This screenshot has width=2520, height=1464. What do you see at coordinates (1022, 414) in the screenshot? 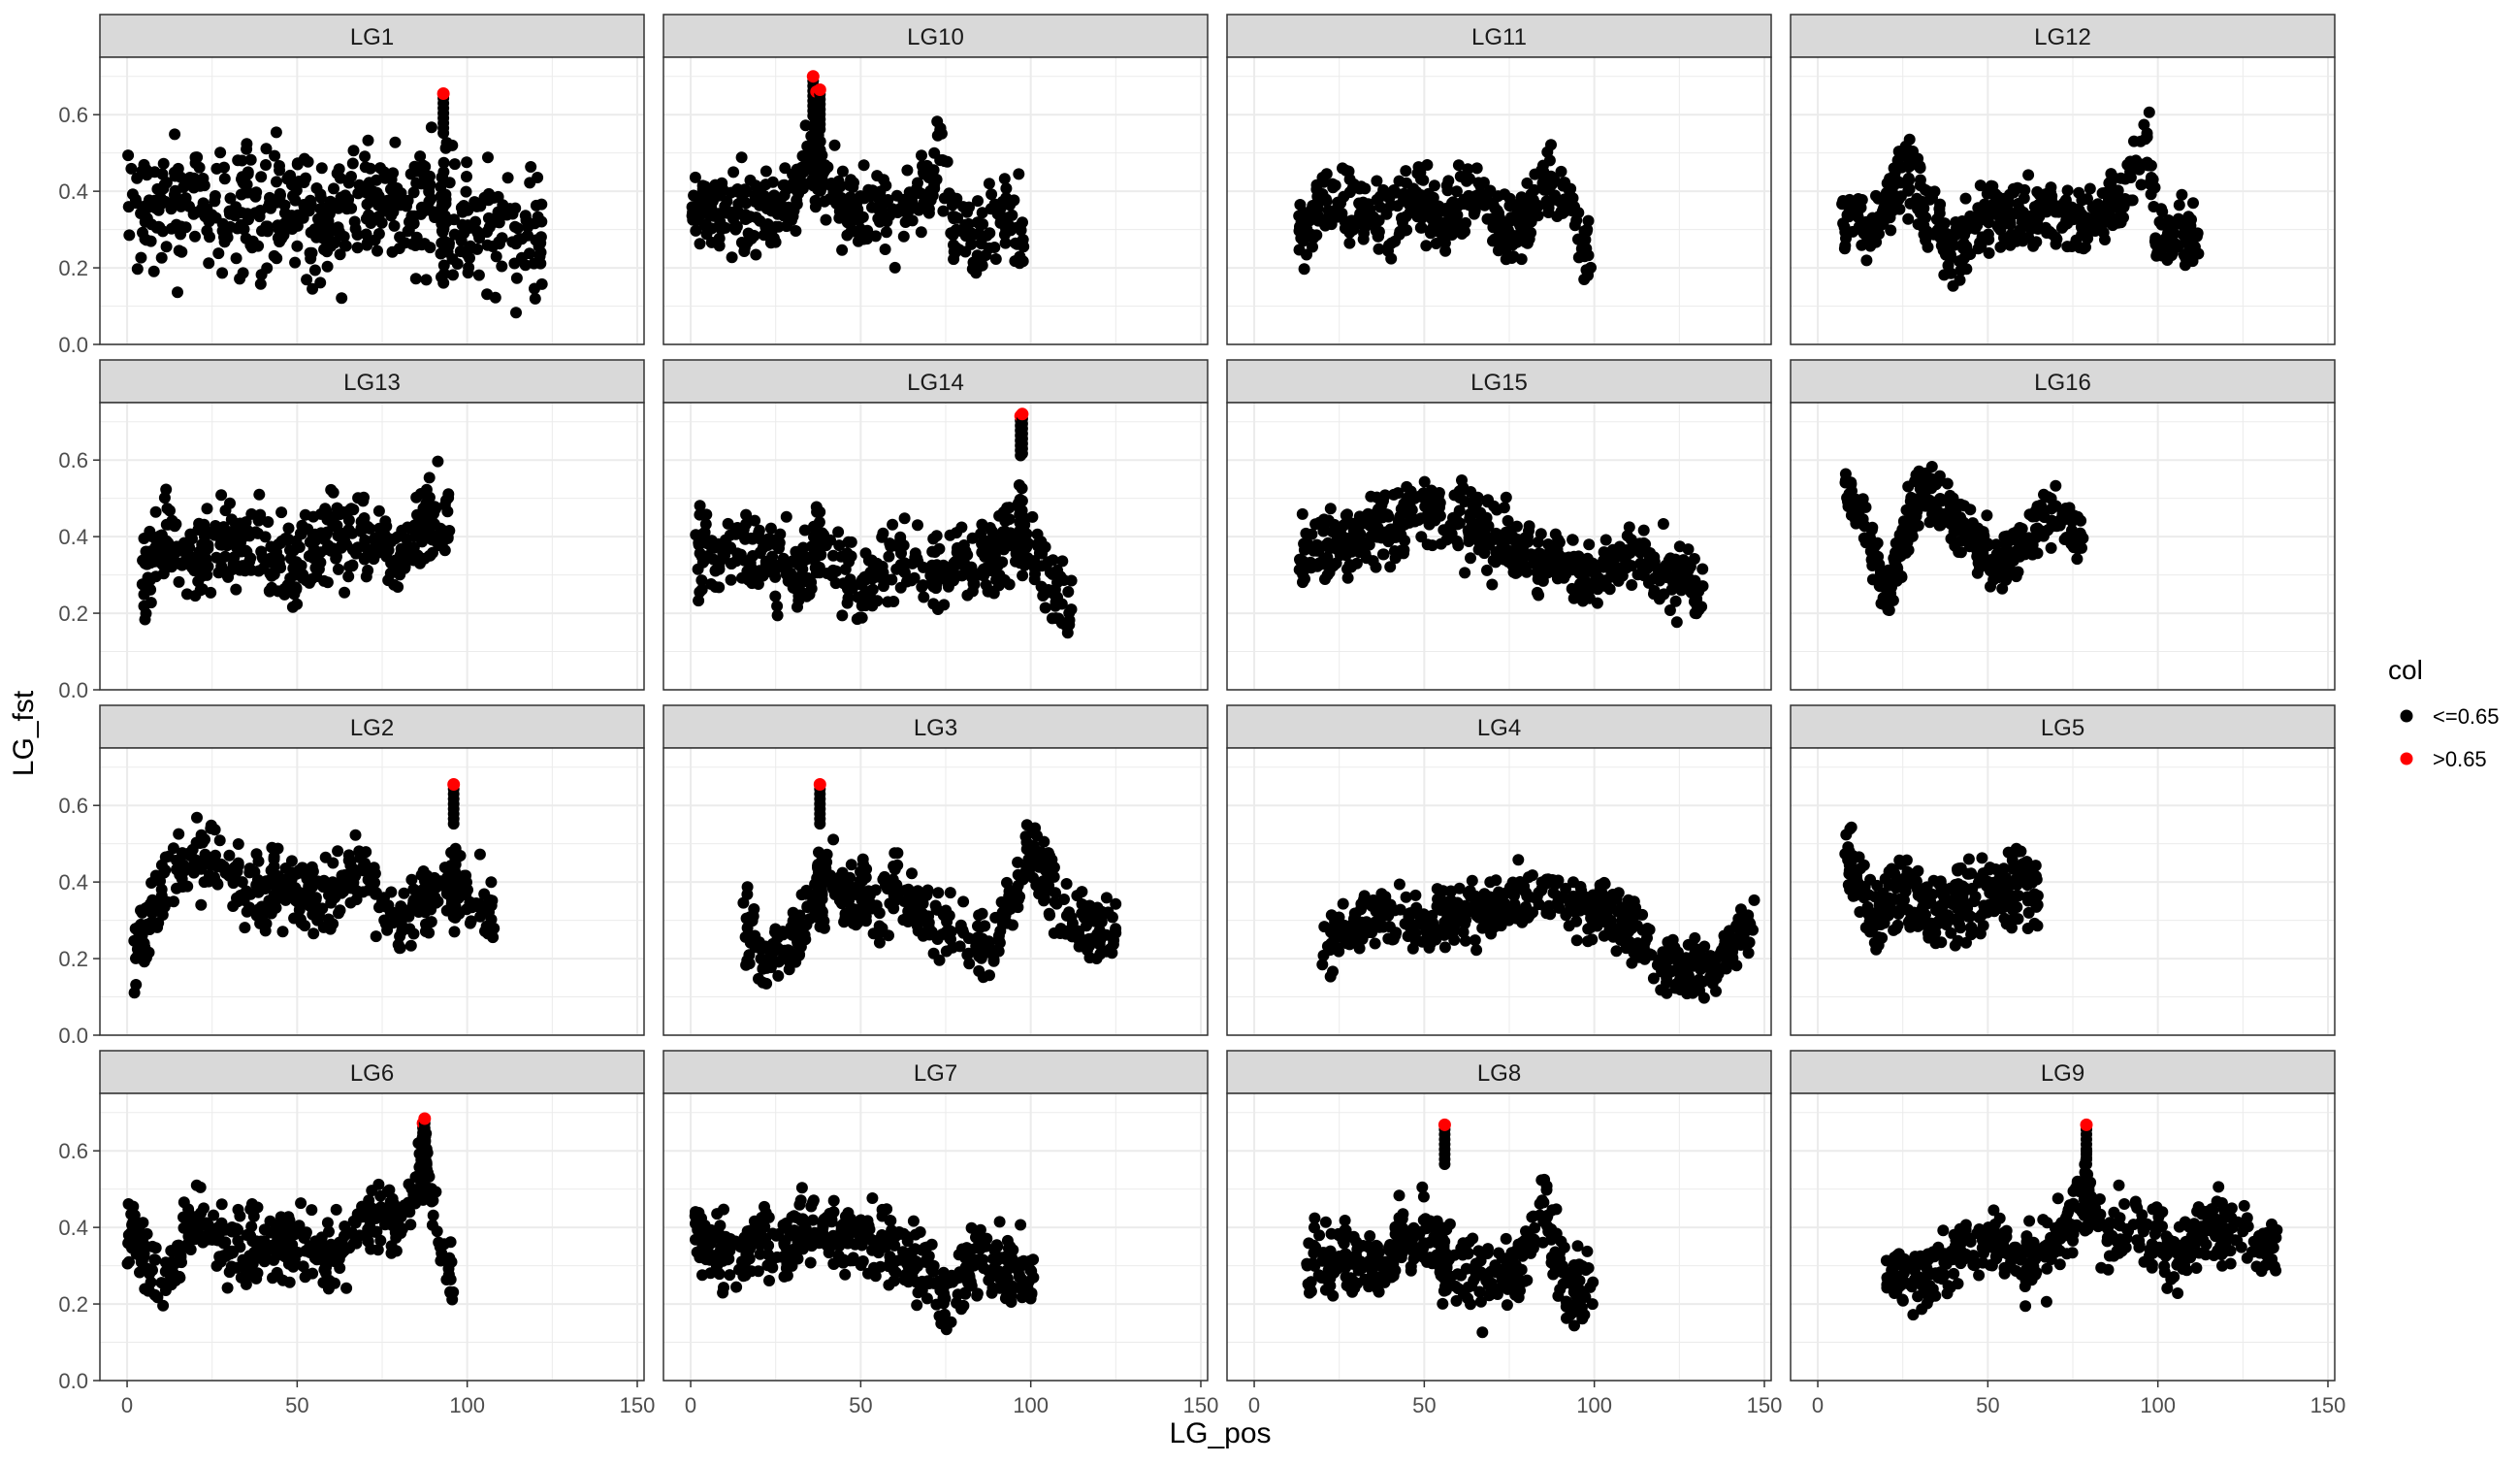
I see `data-point-high` at bounding box center [1022, 414].